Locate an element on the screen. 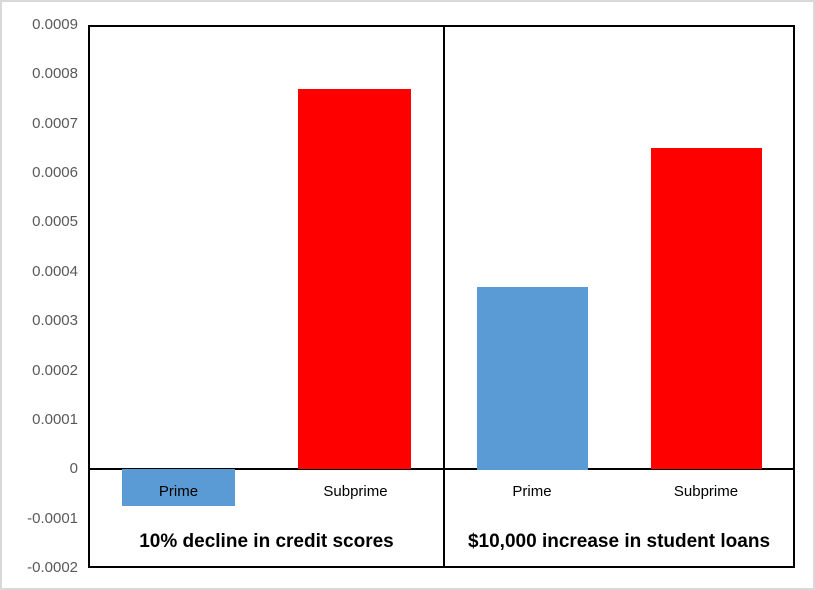 Image resolution: width=815 pixels, height=590 pixels. plot-border-right is located at coordinates (794, 296).